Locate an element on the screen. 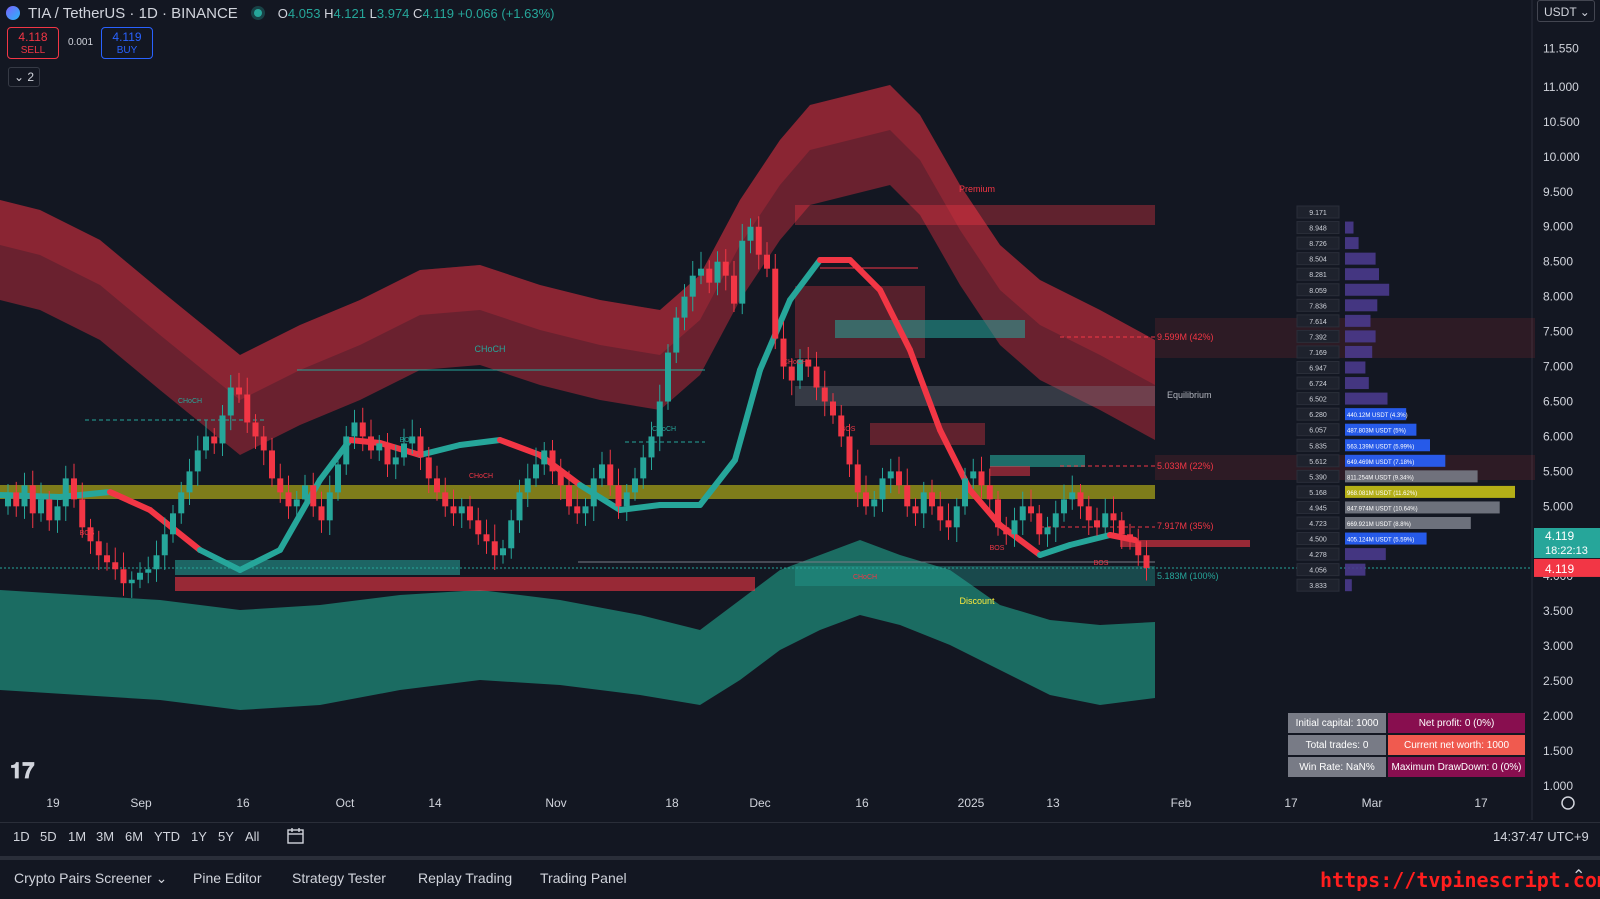  tab-replay-trading: Replay Trading is located at coordinates (465, 878).